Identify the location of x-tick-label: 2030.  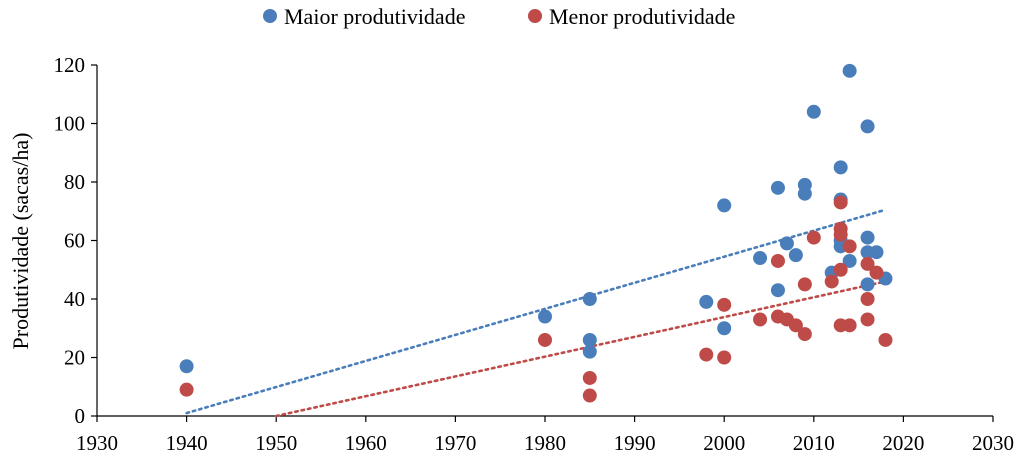
(993, 443).